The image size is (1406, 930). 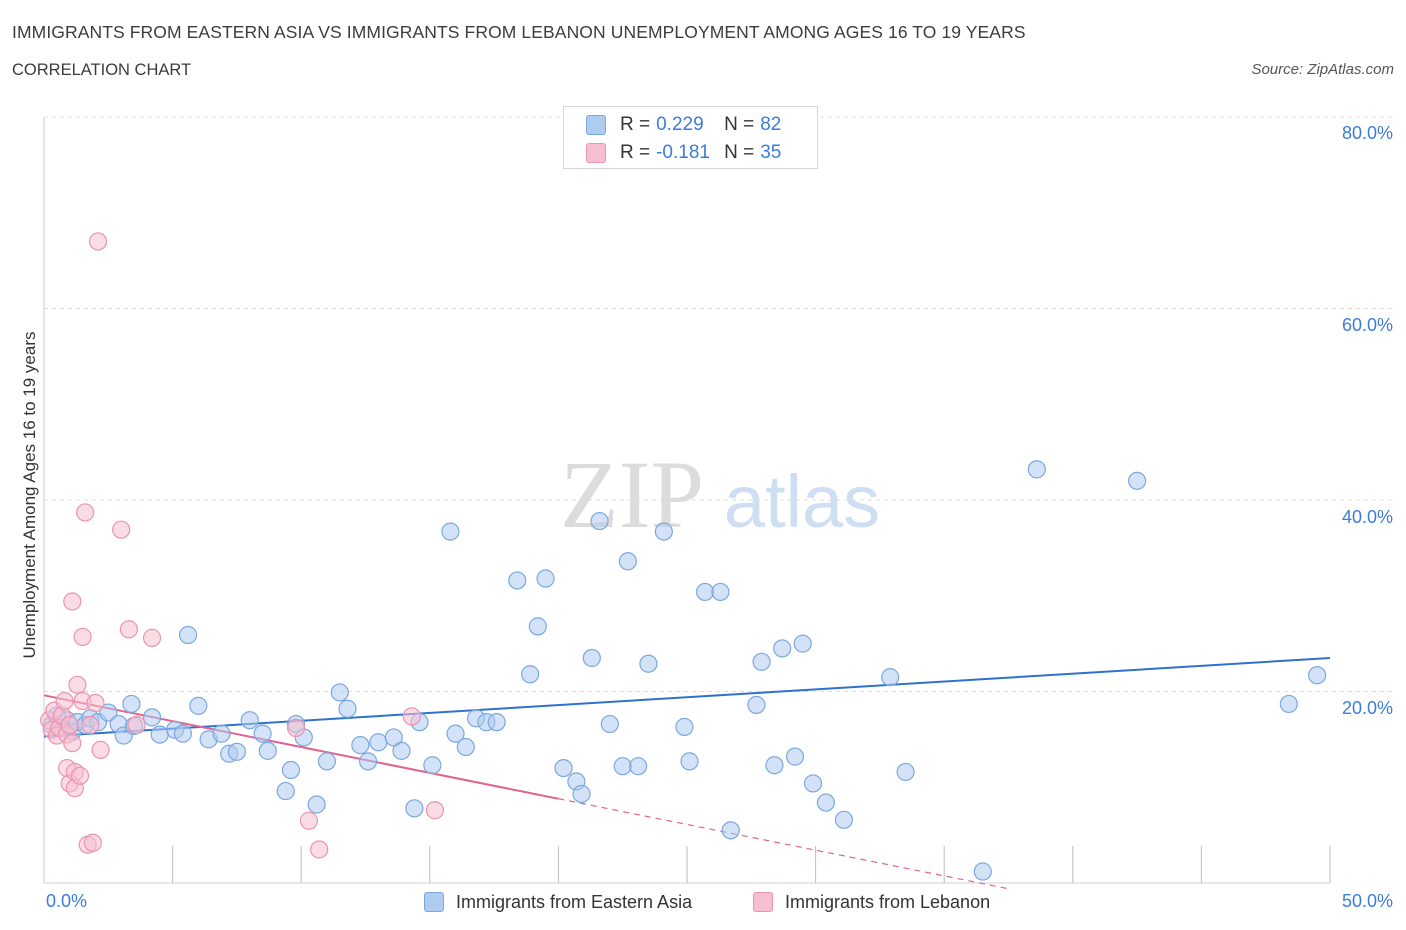 I want to click on y-tick-label-40: 40.0%, so click(x=1367, y=517).